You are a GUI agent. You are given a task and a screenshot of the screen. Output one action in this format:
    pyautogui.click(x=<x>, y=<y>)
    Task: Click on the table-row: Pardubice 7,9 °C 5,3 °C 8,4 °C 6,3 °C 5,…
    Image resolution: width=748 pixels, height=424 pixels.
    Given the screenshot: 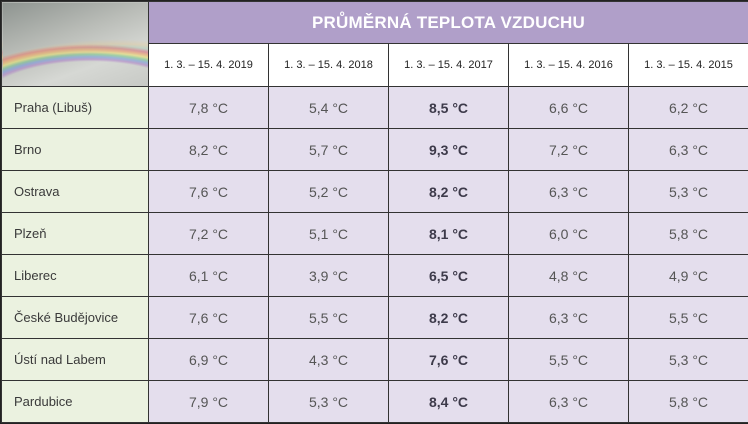 What is the action you would take?
    pyautogui.click(x=374, y=401)
    